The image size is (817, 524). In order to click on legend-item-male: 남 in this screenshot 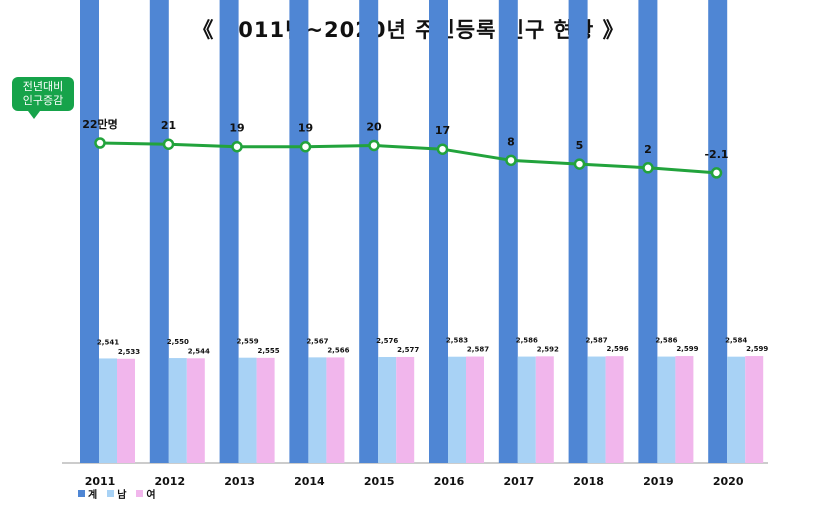, I will do `click(116, 493)`.